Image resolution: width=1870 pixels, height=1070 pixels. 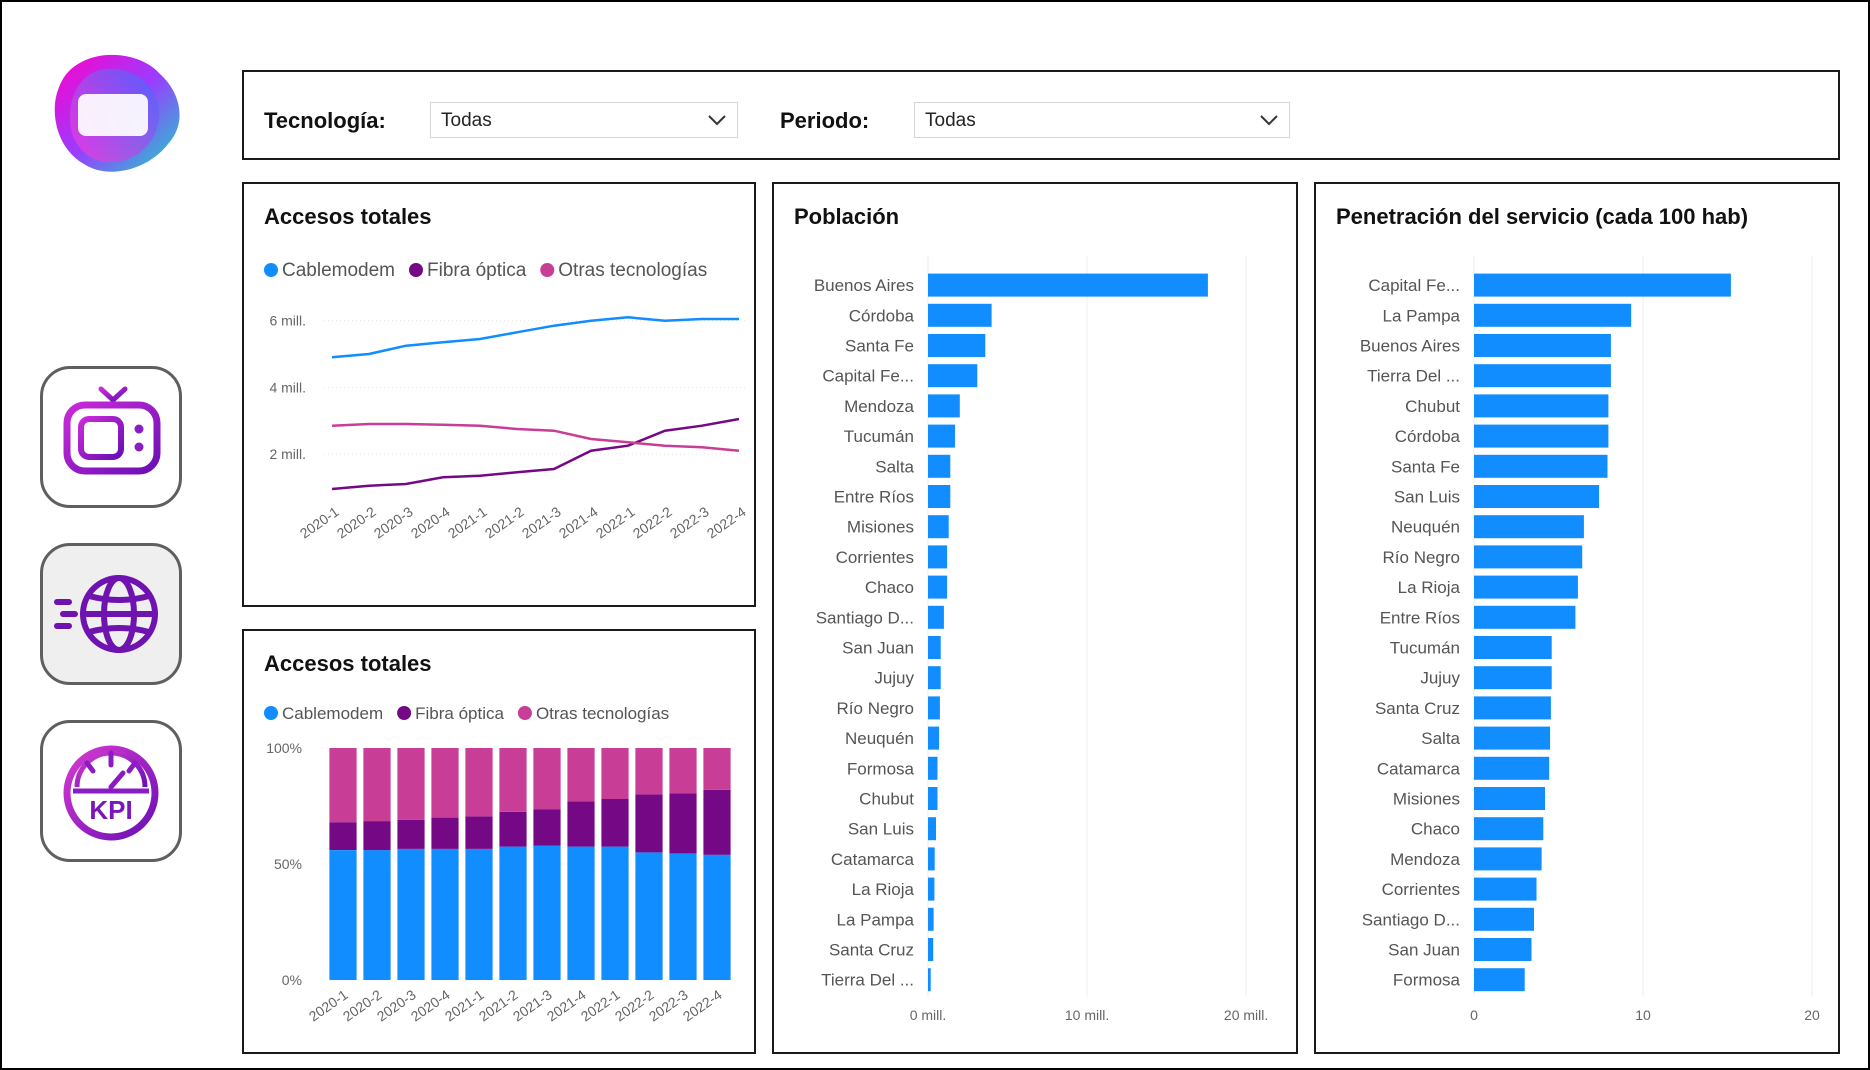 I want to click on category-label: Chaco, so click(x=1435, y=829).